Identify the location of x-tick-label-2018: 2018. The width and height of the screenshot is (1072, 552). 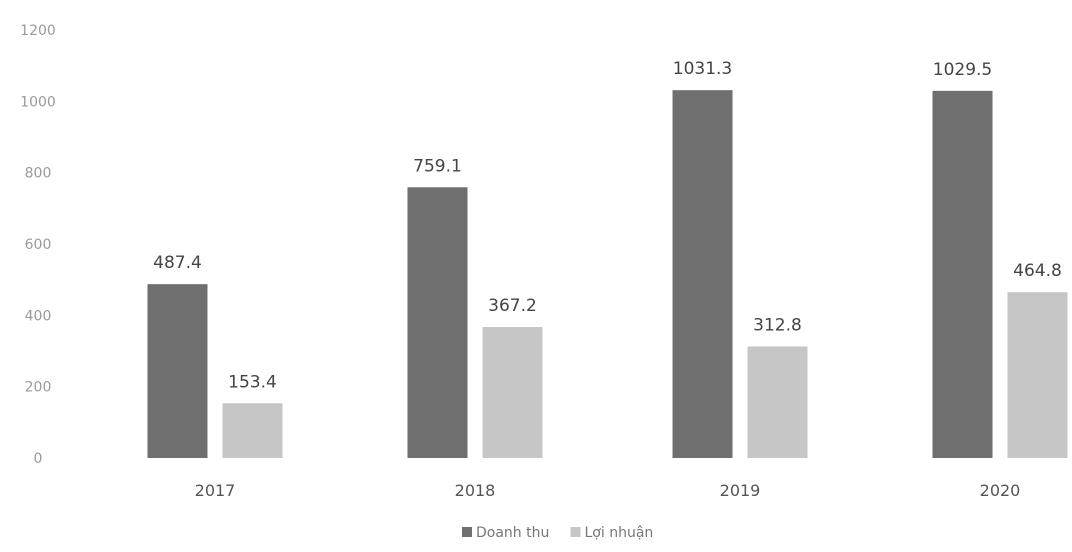
(475, 490).